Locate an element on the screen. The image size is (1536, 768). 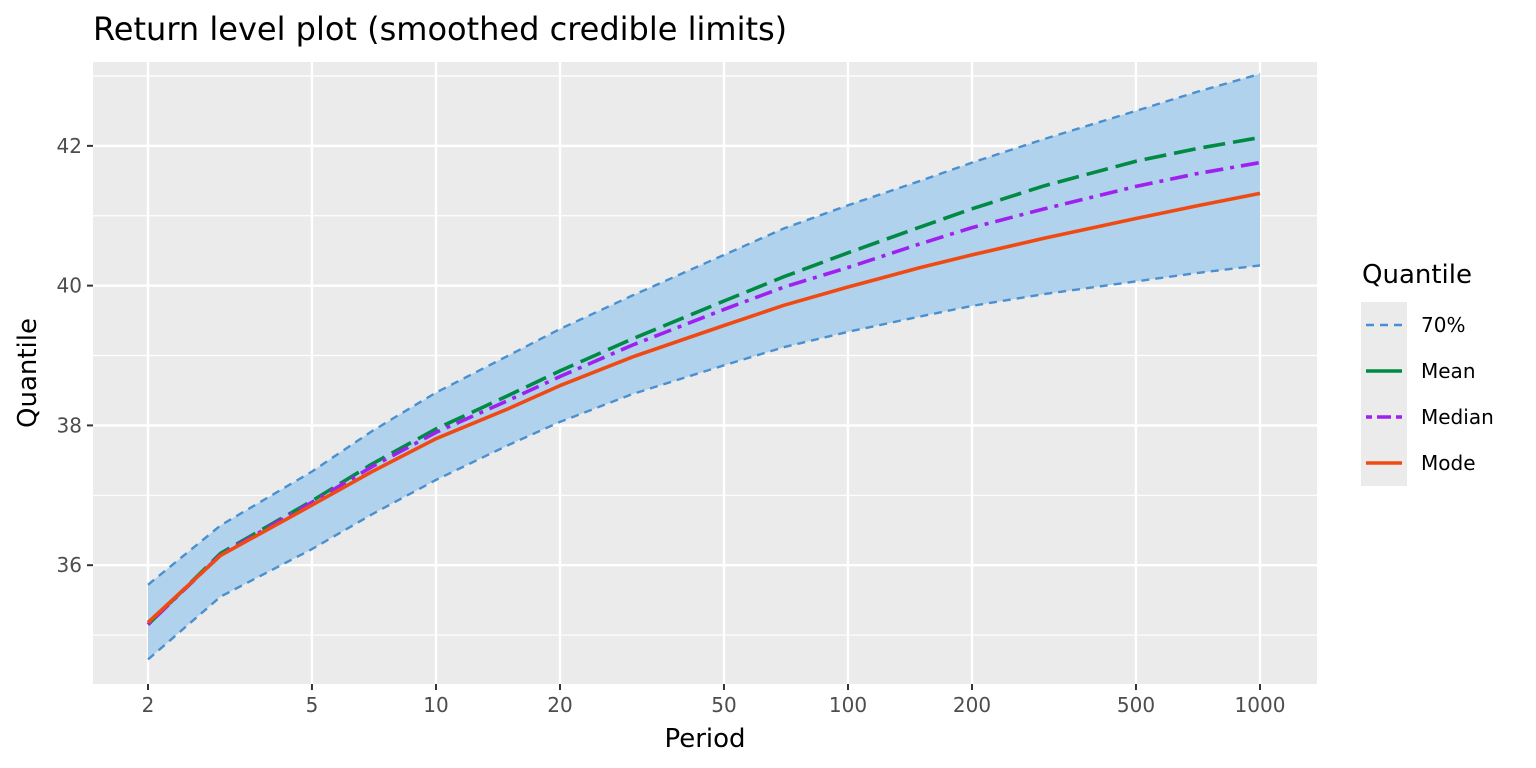
x-tick-label: 100 is located at coordinates (848, 705).